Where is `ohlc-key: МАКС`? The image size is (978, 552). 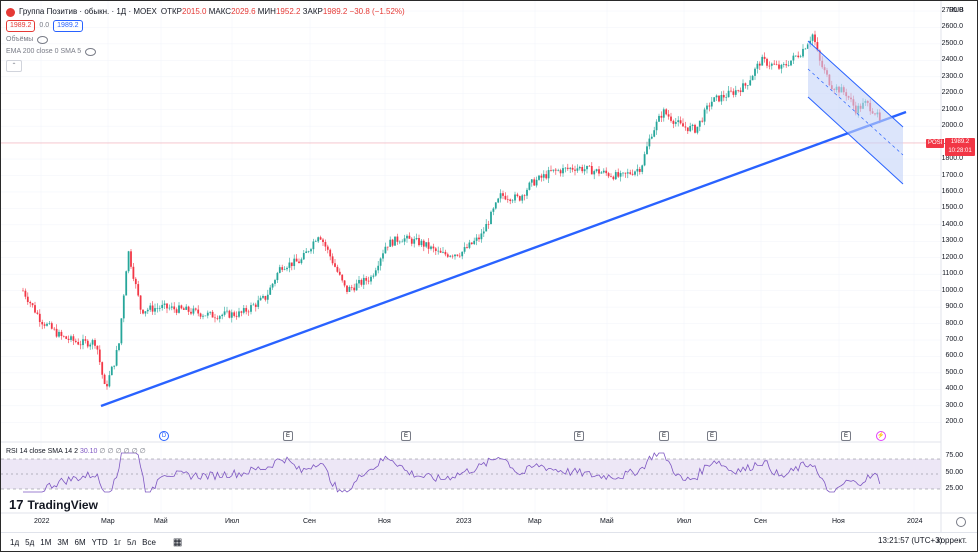
ohlc-key: МАКС is located at coordinates (220, 11).